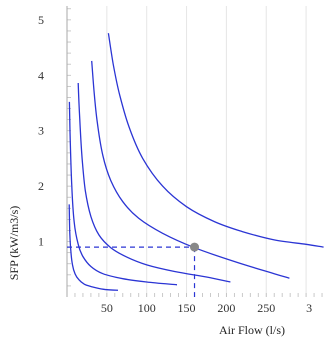 The height and width of the screenshot is (352, 330). What do you see at coordinates (41, 242) in the screenshot?
I see `y-tick-label: 1` at bounding box center [41, 242].